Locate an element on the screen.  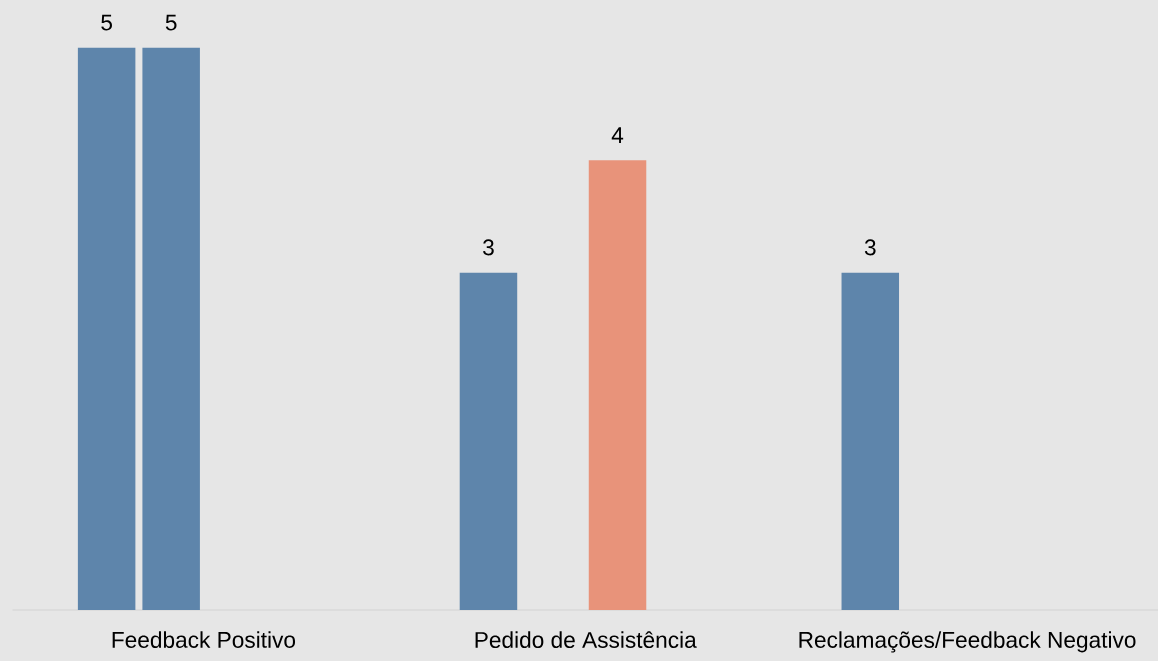
x-tick-label: Pedido de Assistência is located at coordinates (586, 639).